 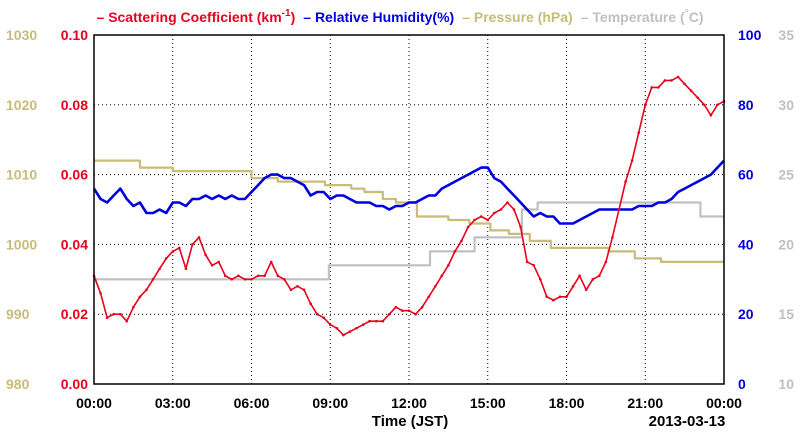 I want to click on scattering-tick-label: 0.00, so click(x=74, y=384).